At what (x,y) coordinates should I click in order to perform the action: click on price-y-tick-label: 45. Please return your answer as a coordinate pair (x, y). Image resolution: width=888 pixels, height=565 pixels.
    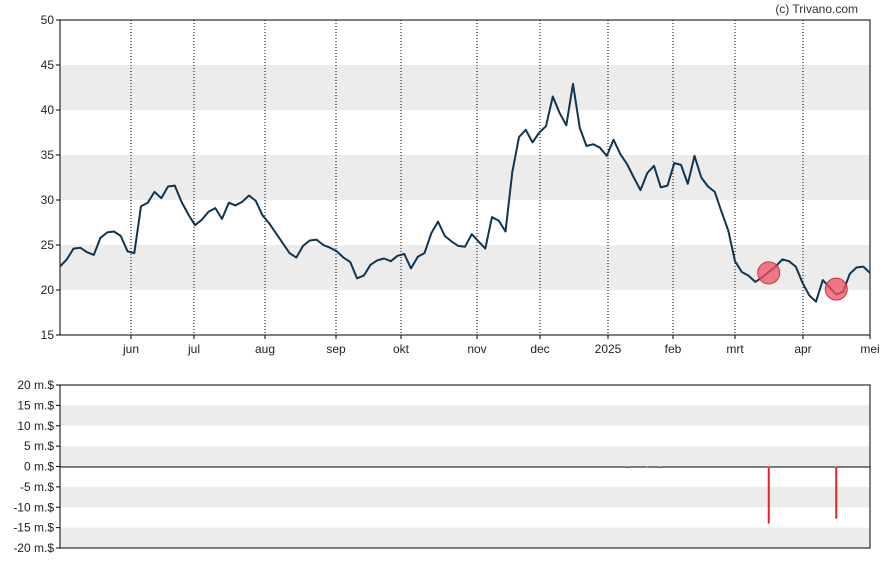
    Looking at the image, I should click on (48, 65).